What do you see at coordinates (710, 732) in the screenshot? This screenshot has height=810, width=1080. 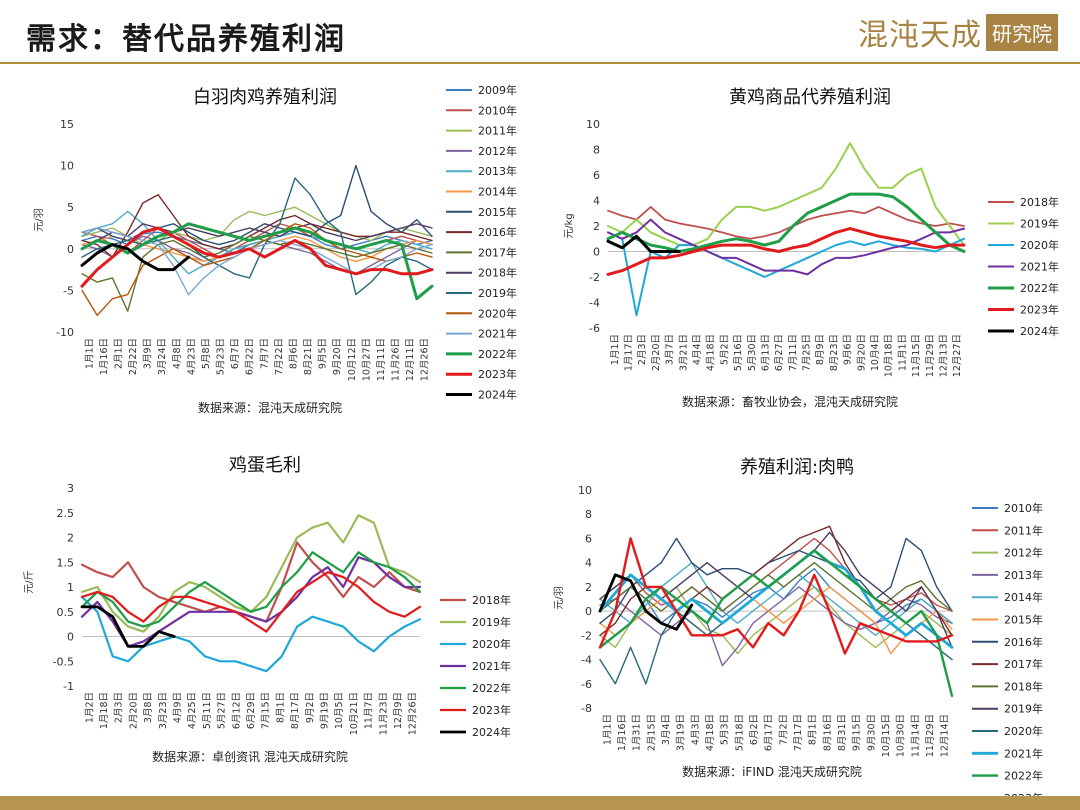 I see `x-tick-label: 4月18日` at bounding box center [710, 732].